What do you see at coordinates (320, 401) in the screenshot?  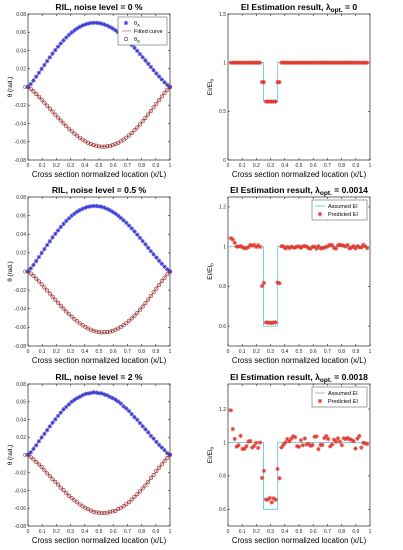 I see `legend-predicted-marker` at bounding box center [320, 401].